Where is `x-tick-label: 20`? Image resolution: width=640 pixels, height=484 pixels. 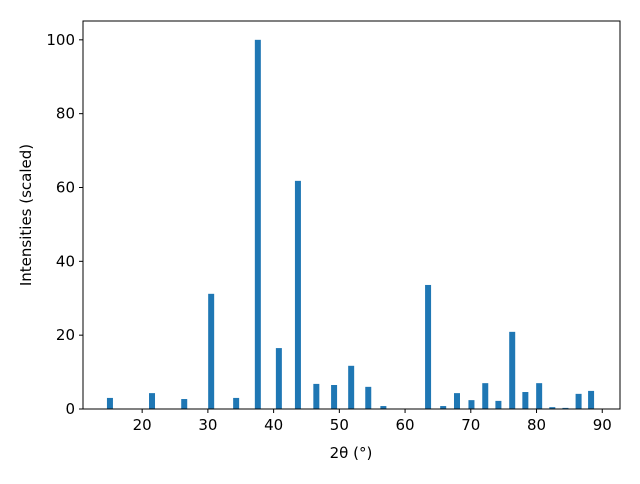
x-tick-label: 20 is located at coordinates (142, 425).